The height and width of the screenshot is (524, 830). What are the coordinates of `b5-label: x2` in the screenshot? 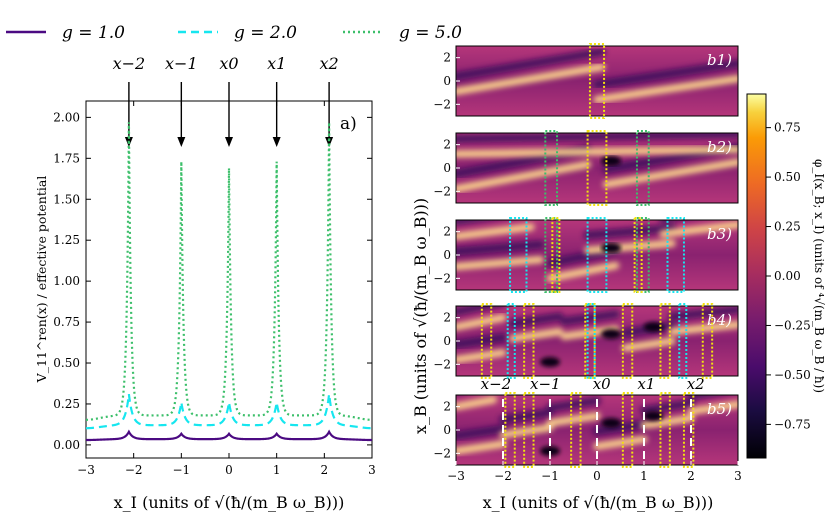 It's located at (696, 384).